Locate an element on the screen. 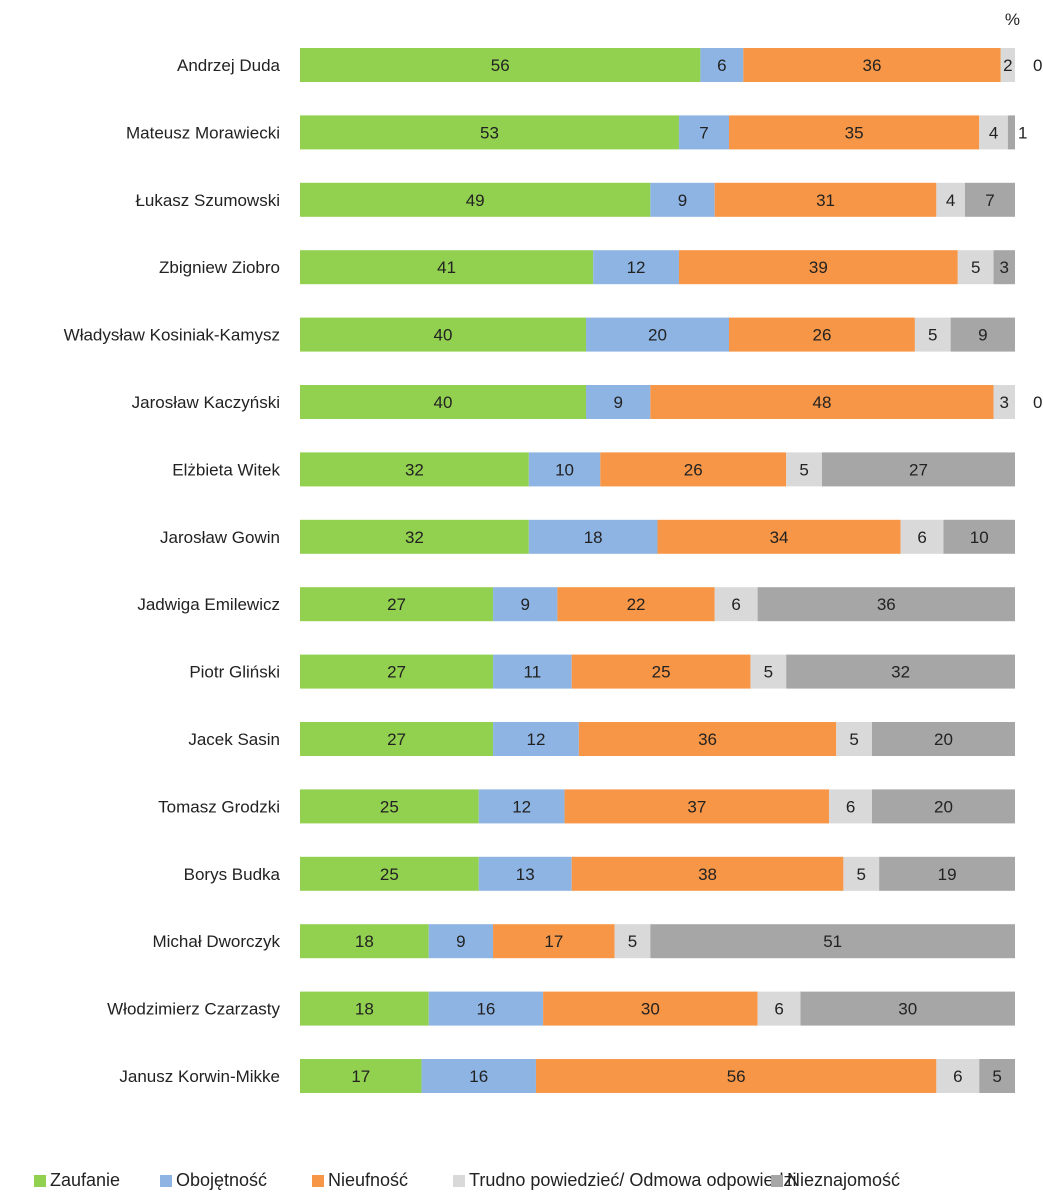 This screenshot has width=1043, height=1202. bar-segment-trudno-powiedziec-odmowa-odpowiedzi-piotr-glinski is located at coordinates (768, 671).